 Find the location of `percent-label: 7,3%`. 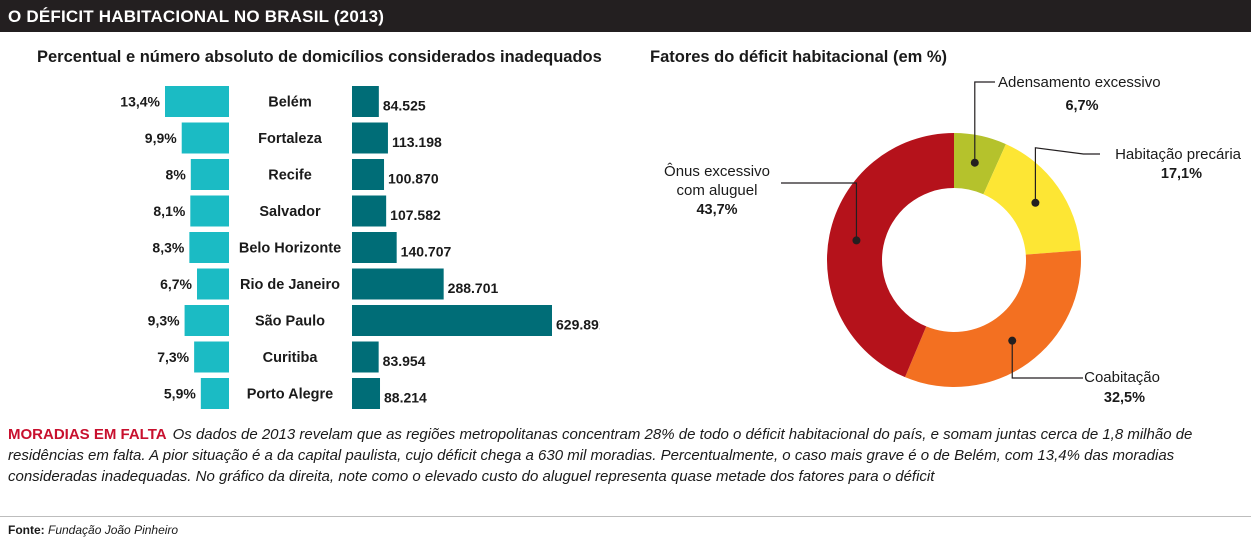

percent-label: 7,3% is located at coordinates (173, 357).